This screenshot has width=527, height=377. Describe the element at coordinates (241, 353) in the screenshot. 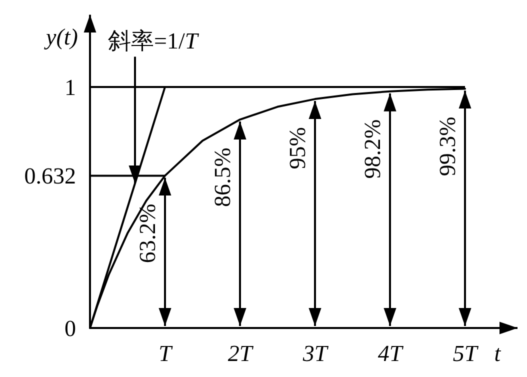

I see `x-tick-label: 2T` at that location.